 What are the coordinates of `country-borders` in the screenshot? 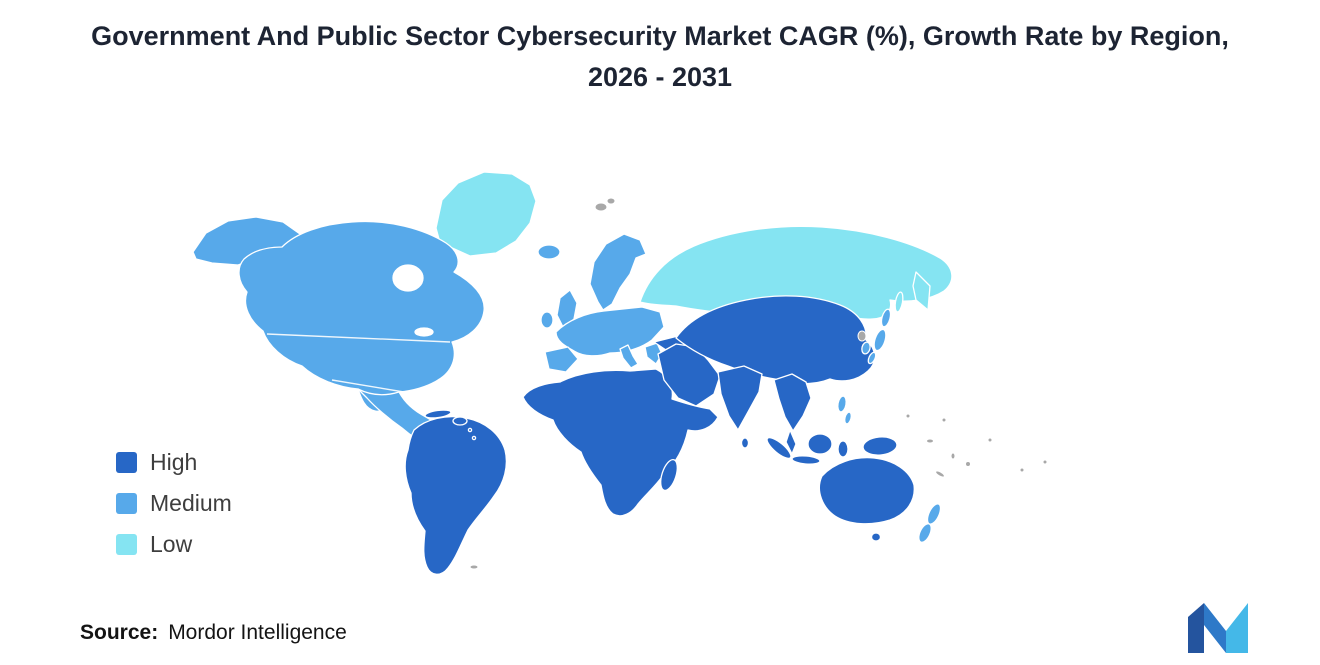 It's located at (358, 363).